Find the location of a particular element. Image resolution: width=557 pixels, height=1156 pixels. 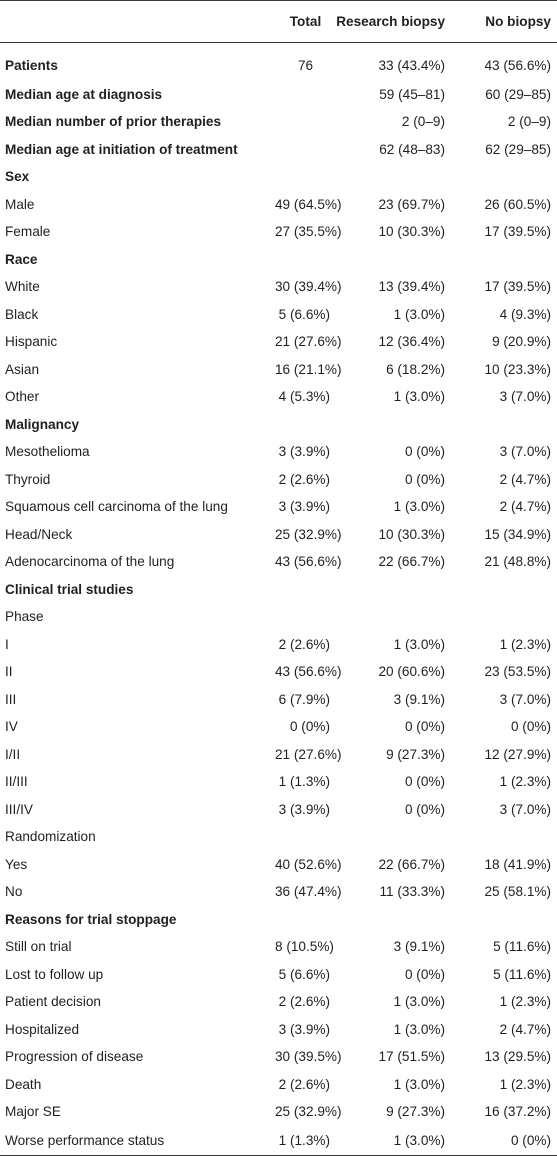

table-header: Total Research biopsy No biopsy is located at coordinates (278, 21).